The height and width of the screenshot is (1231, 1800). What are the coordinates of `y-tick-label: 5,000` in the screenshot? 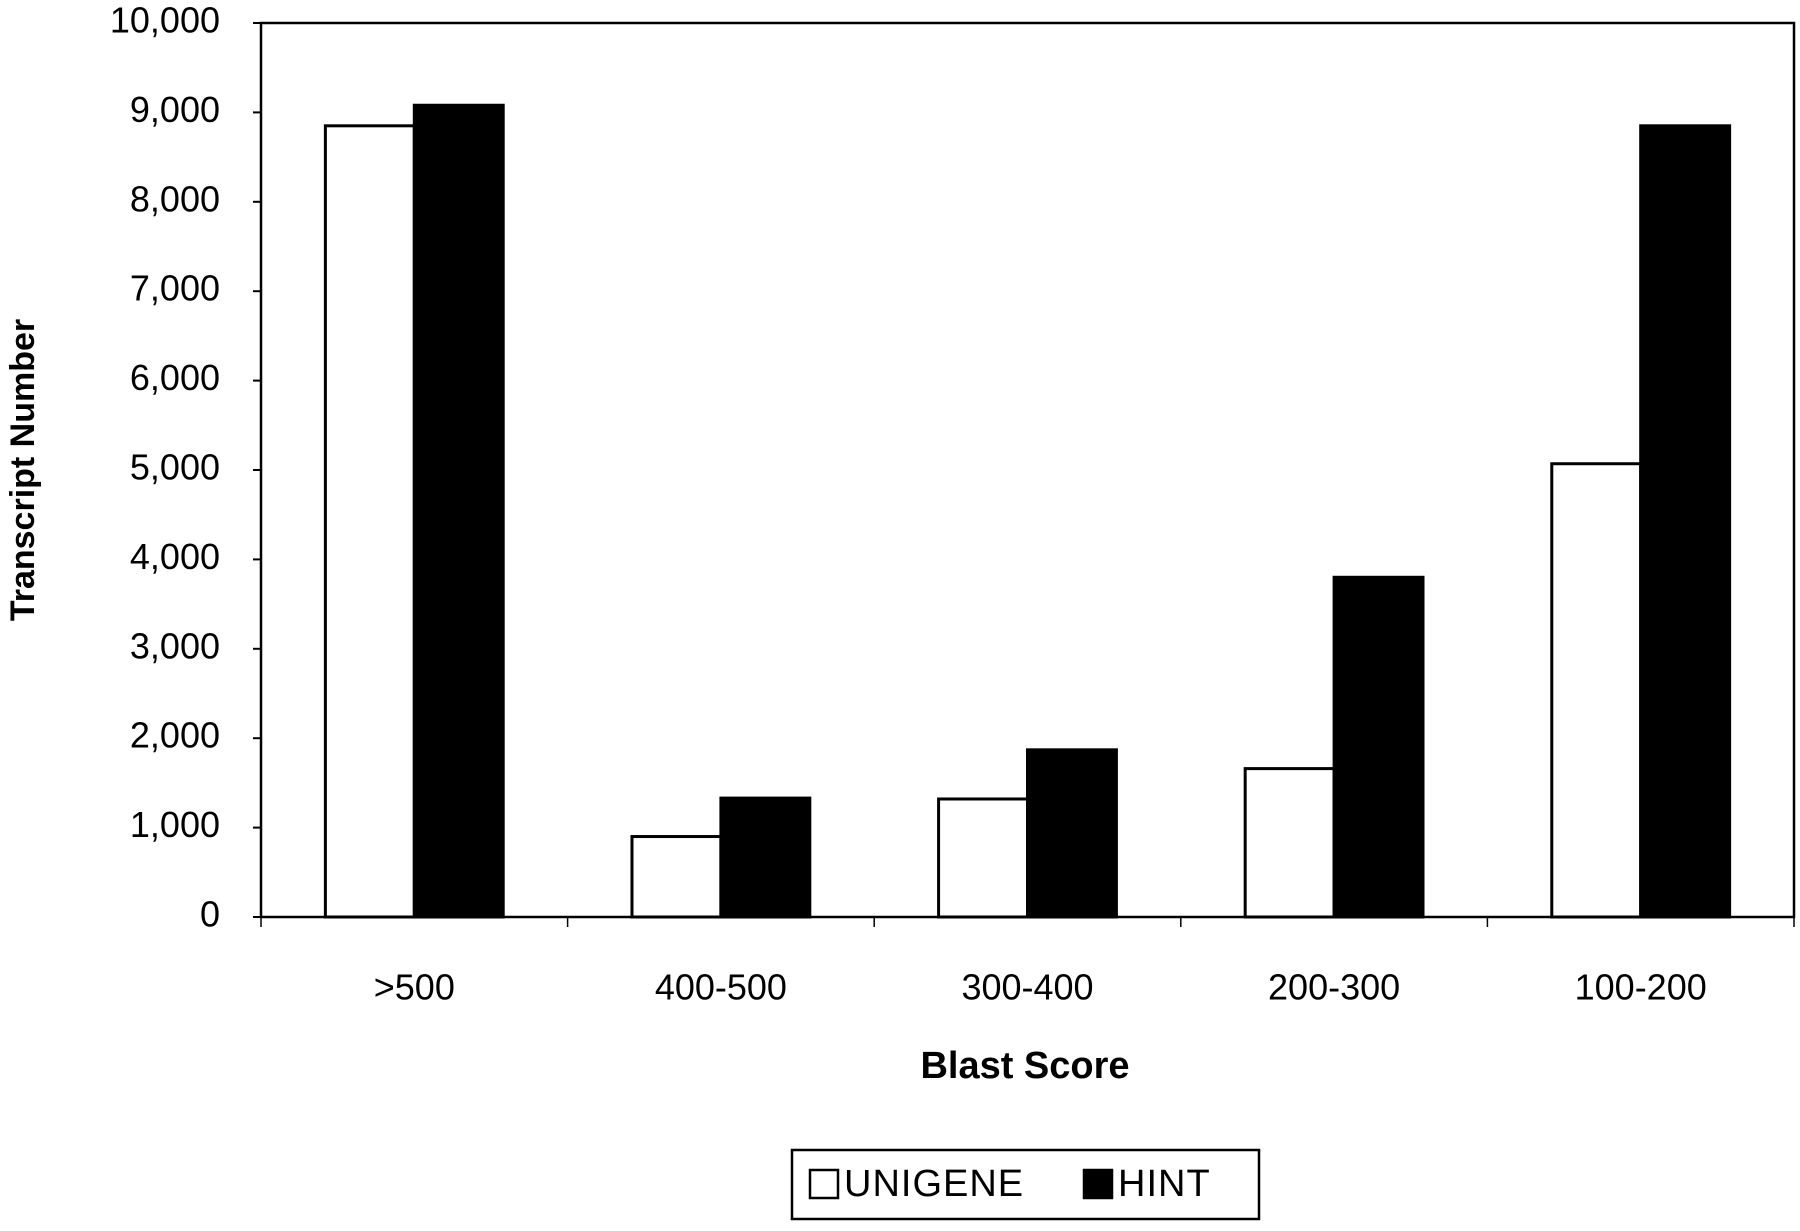 It's located at (175, 467).